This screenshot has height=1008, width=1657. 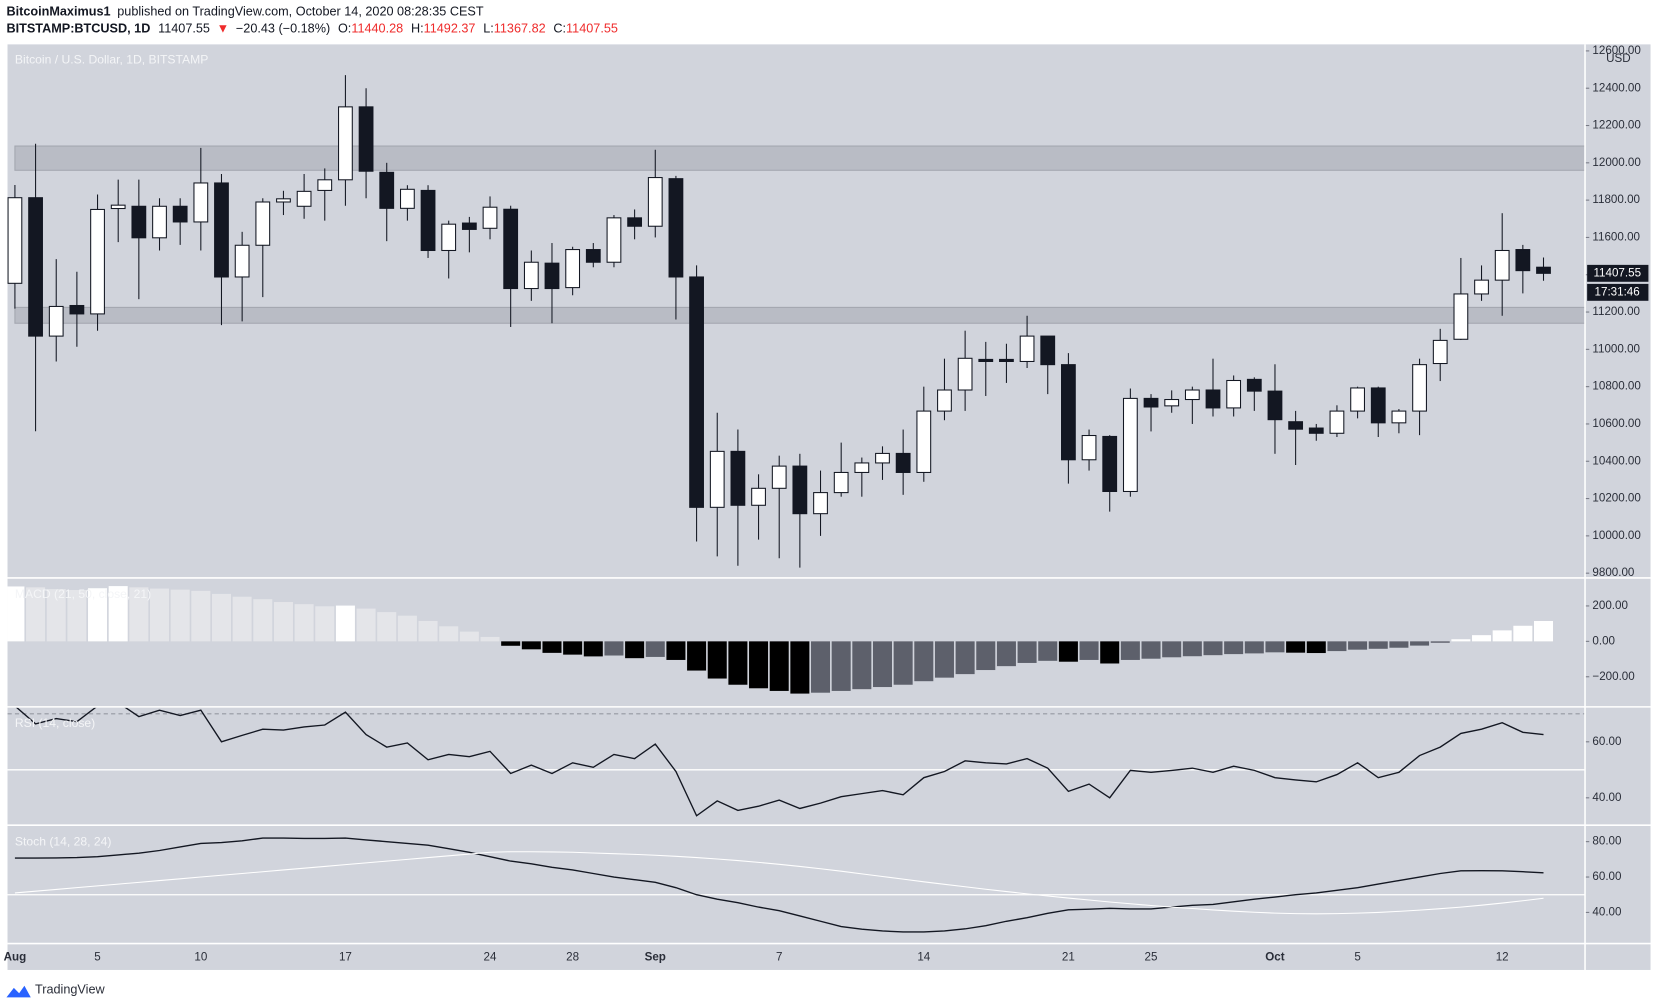 I want to click on y-tick-label: 9800.00, so click(x=1613, y=572).